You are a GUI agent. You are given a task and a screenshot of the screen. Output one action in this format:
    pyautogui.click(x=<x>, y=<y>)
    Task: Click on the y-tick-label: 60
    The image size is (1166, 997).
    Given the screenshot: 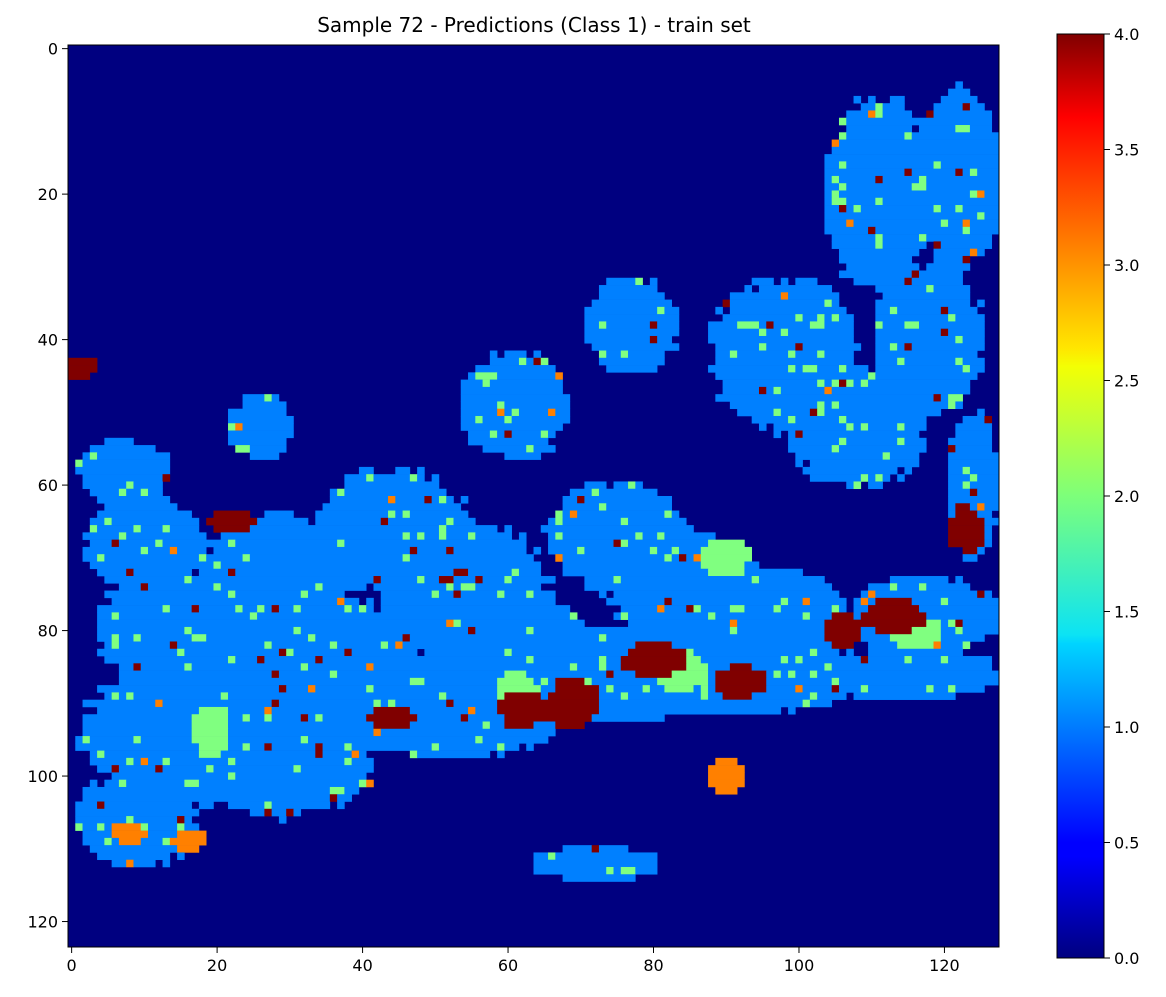 What is the action you would take?
    pyautogui.click(x=48, y=485)
    